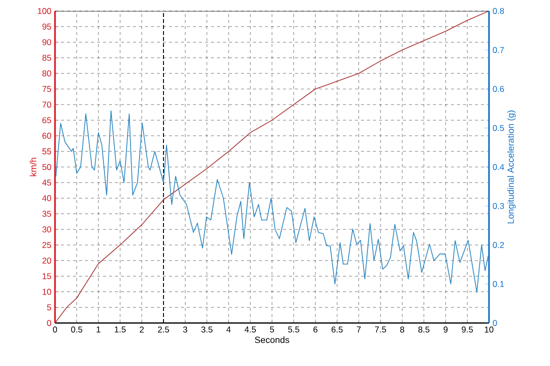 This screenshot has height=366, width=550. I want to click on y2-tick-label: 0.2, so click(498, 245).